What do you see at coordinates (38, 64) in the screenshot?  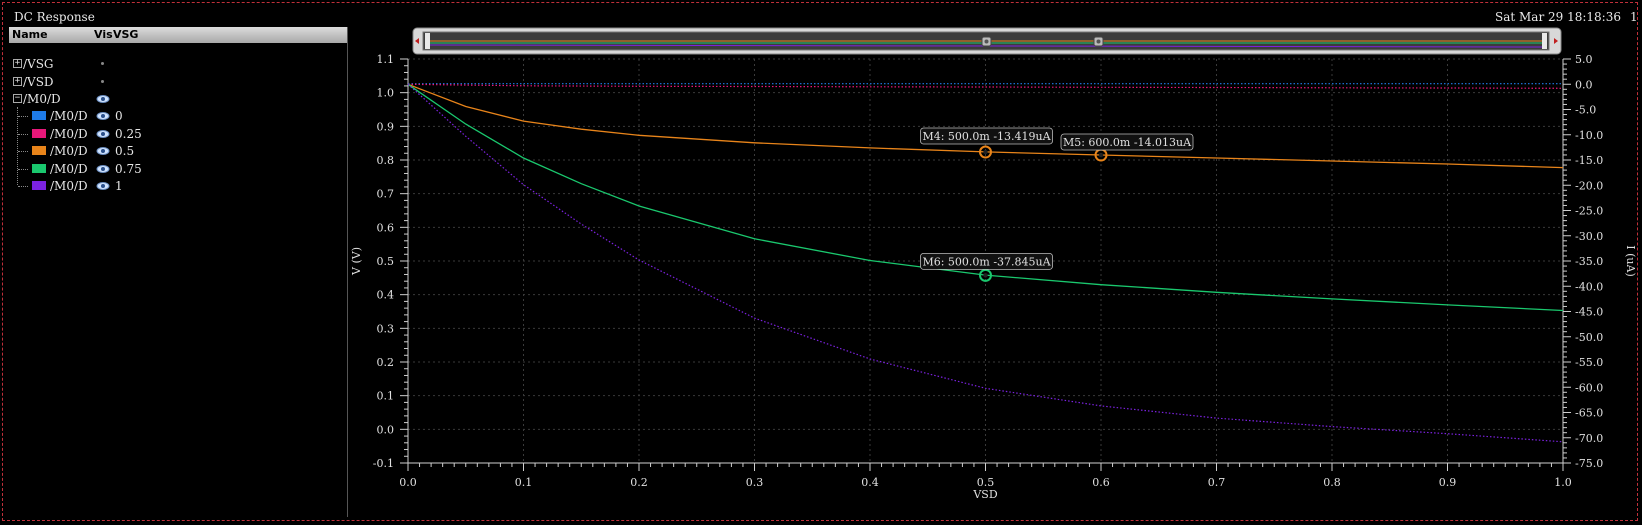 I see `tree-group-label: /VSG` at bounding box center [38, 64].